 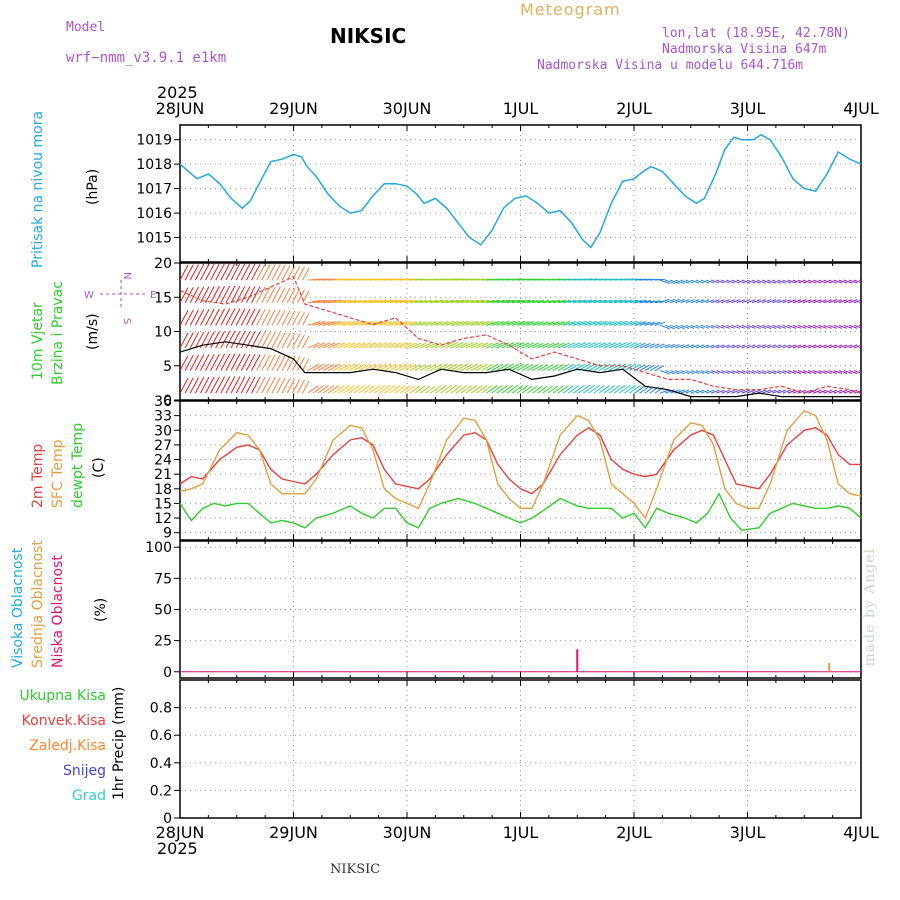 I want to click on wind-gust-line, so click(x=520, y=334).